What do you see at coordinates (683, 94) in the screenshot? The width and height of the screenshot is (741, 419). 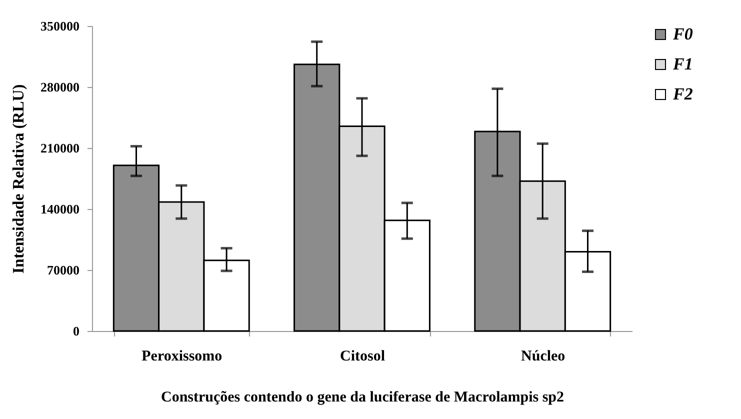 I see `legend-label: F2` at bounding box center [683, 94].